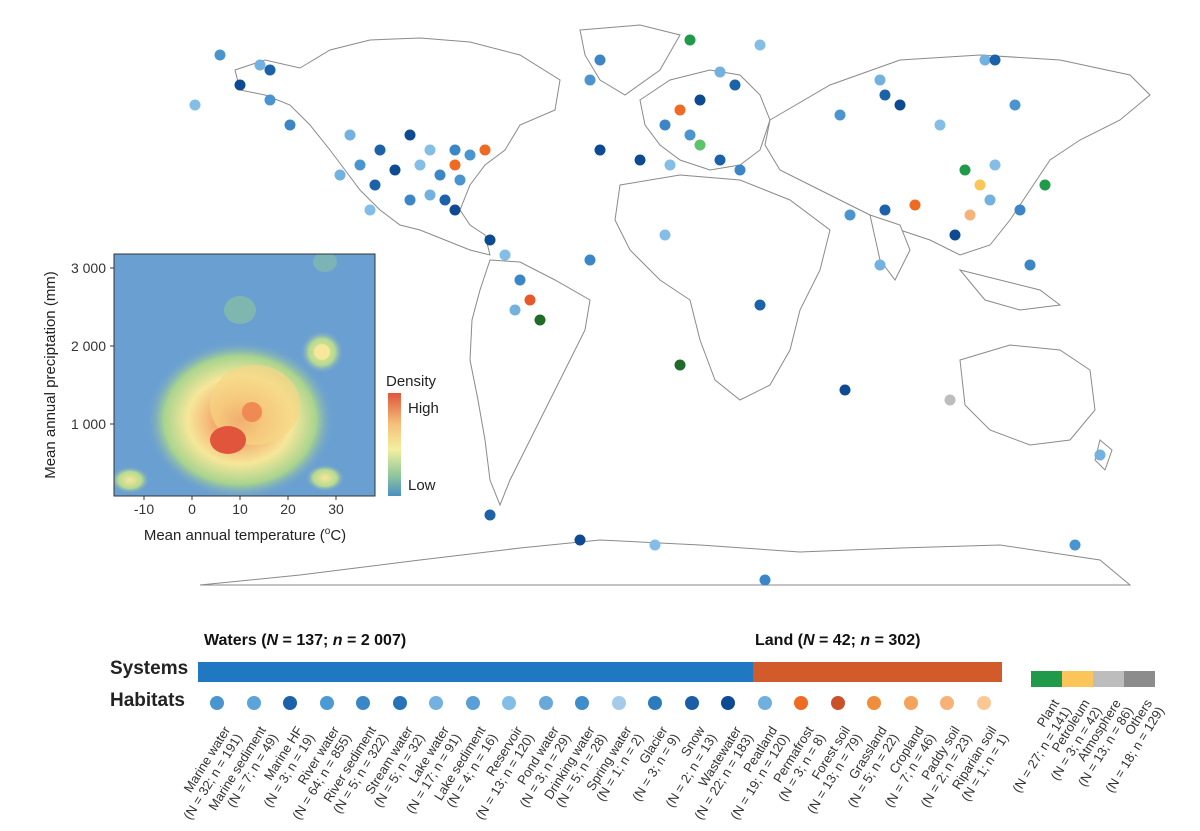 This screenshot has height=831, width=1200. I want to click on y-tick-label: 2 000, so click(88, 346).